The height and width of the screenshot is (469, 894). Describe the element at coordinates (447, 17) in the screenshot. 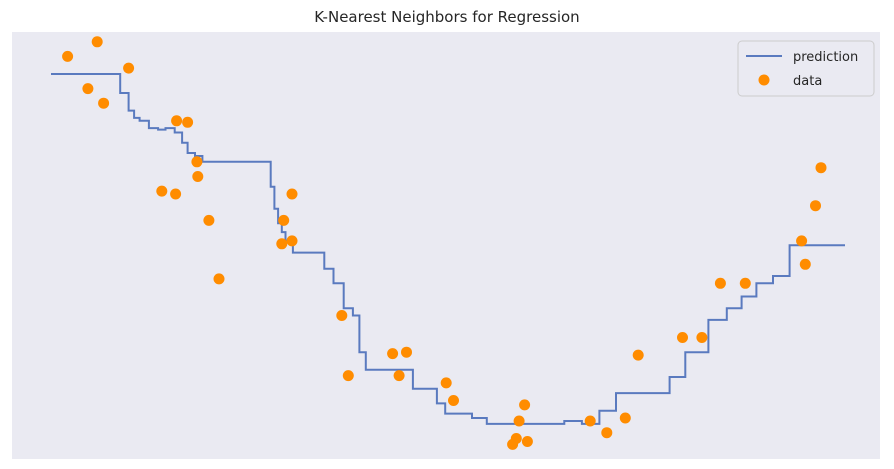

I see `chart-title: K-Nearest Neighbors for Regression` at that location.